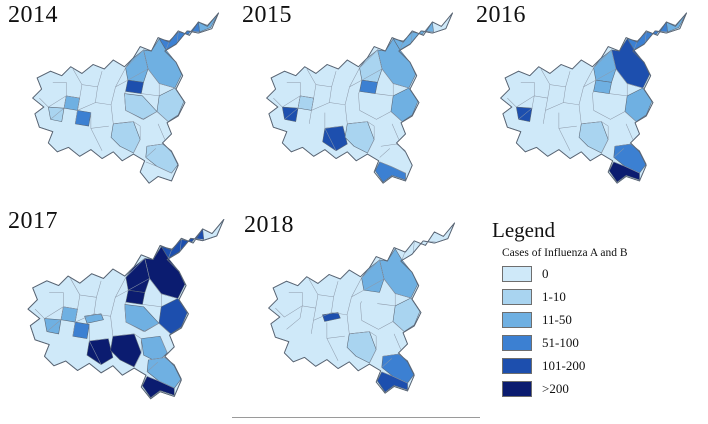 This screenshot has height=424, width=708. I want to click on legend-row-1: 1-10, so click(600, 296).